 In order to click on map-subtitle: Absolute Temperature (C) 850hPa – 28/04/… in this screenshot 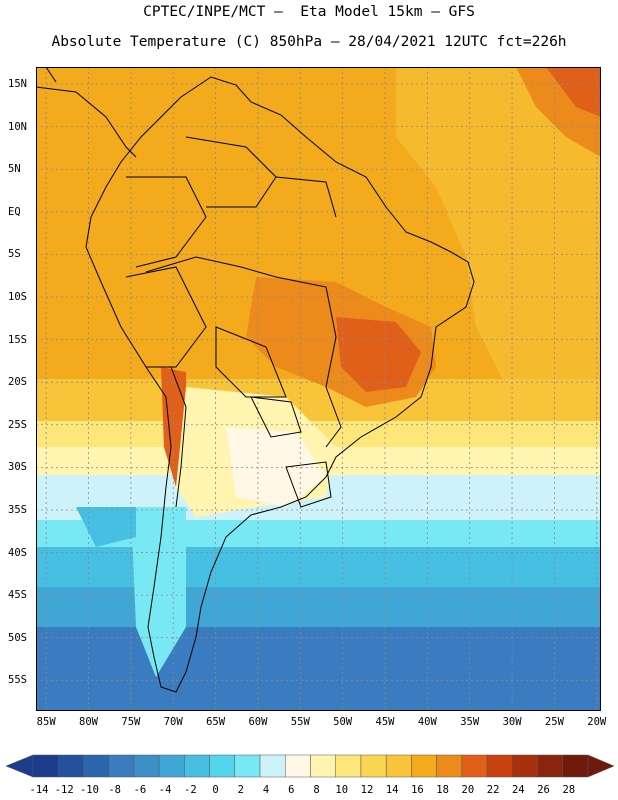, I will do `click(309, 42)`.